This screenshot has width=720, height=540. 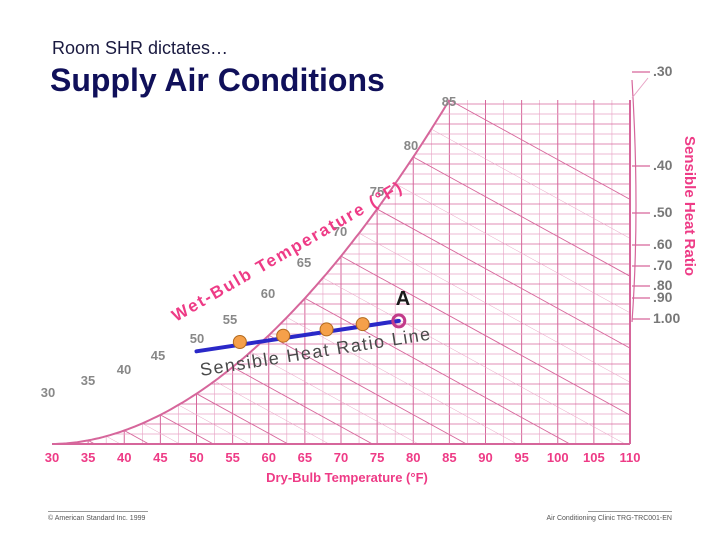 What do you see at coordinates (97, 518) in the screenshot?
I see `footer-copyright: © American Standard Inc. 1999` at bounding box center [97, 518].